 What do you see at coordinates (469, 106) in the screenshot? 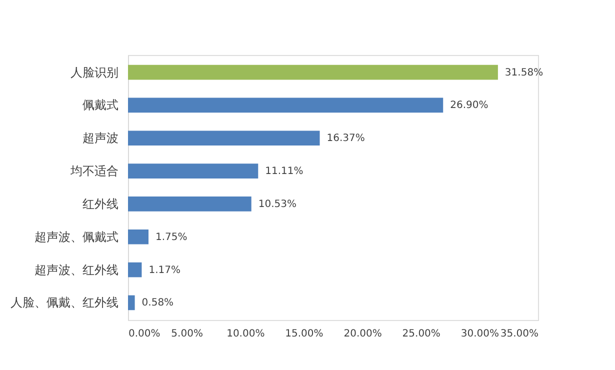
I see `data-label: 26.90%` at bounding box center [469, 106].